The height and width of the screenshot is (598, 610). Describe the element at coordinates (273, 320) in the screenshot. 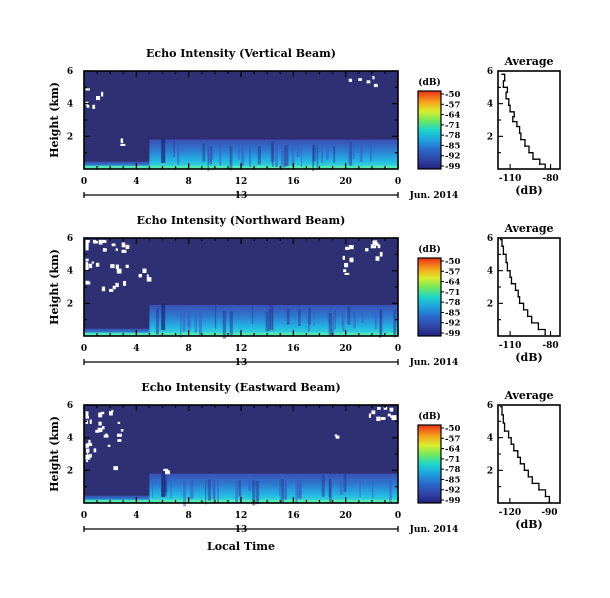

I see `echo-layer-day` at that location.